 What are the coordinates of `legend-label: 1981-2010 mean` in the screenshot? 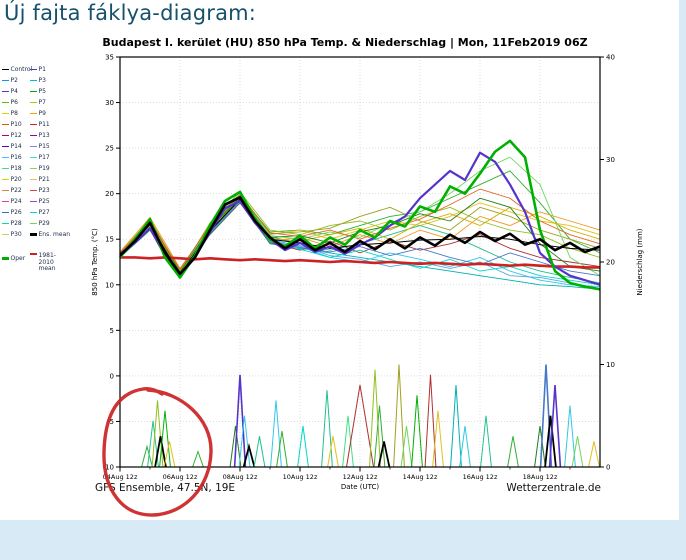 It's located at (47, 262).